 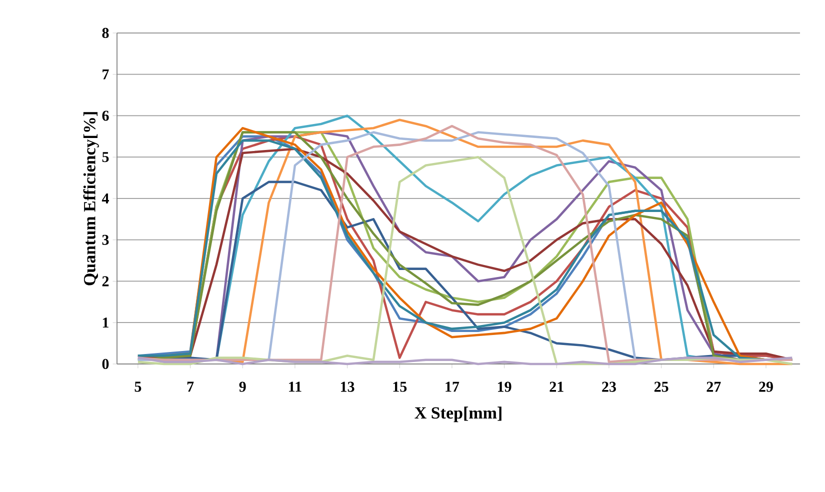 What do you see at coordinates (295, 387) in the screenshot?
I see `x-tick-label: 11` at bounding box center [295, 387].